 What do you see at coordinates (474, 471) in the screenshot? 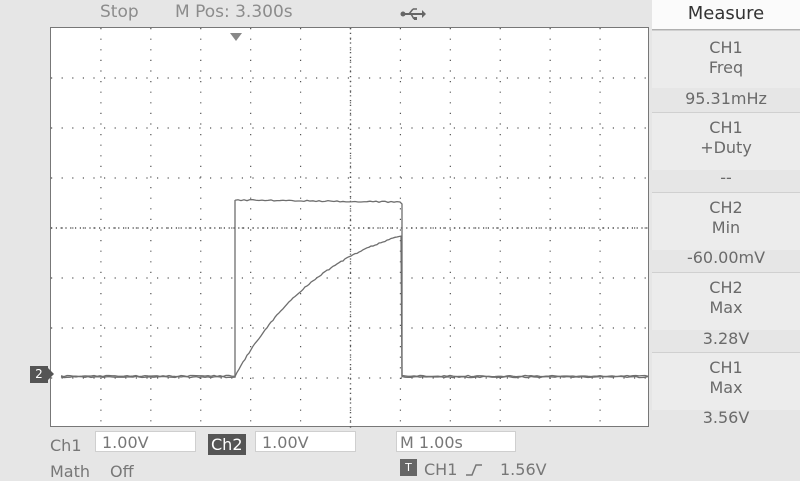
I see `rising-edge-icon` at bounding box center [474, 471].